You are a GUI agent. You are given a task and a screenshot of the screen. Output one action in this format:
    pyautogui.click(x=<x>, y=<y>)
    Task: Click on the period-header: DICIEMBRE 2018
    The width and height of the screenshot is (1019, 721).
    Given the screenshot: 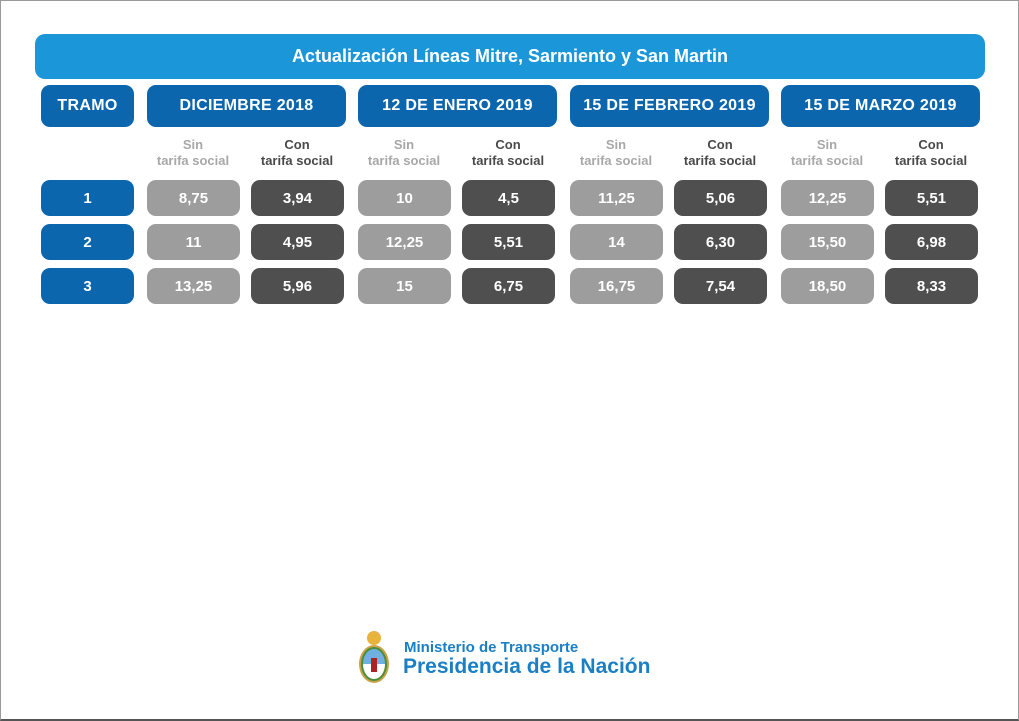 What is the action you would take?
    pyautogui.click(x=246, y=106)
    